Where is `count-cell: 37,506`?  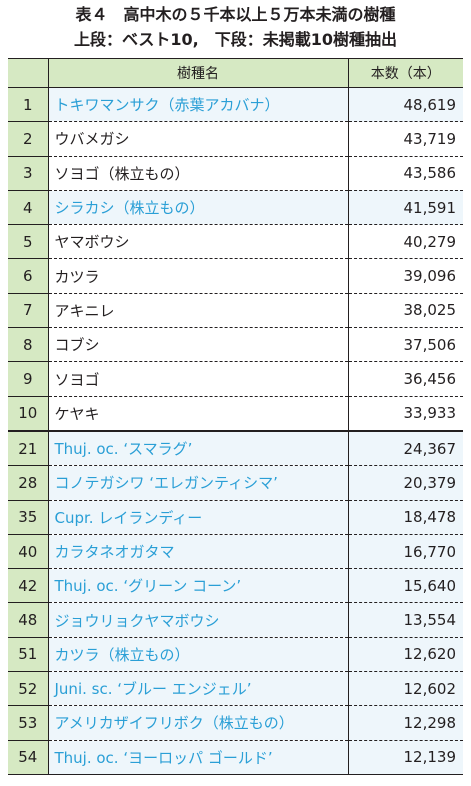
count-cell: 37,506 is located at coordinates (405, 345).